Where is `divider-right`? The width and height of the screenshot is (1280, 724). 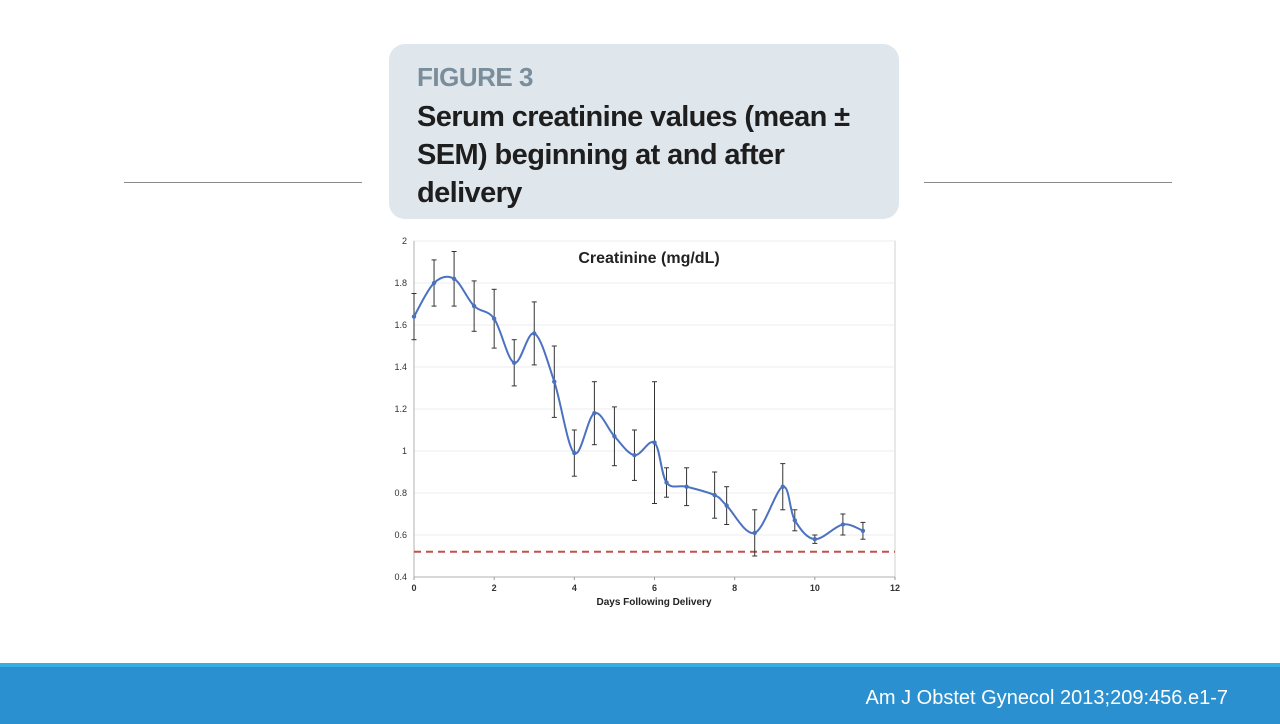 divider-right is located at coordinates (1048, 182).